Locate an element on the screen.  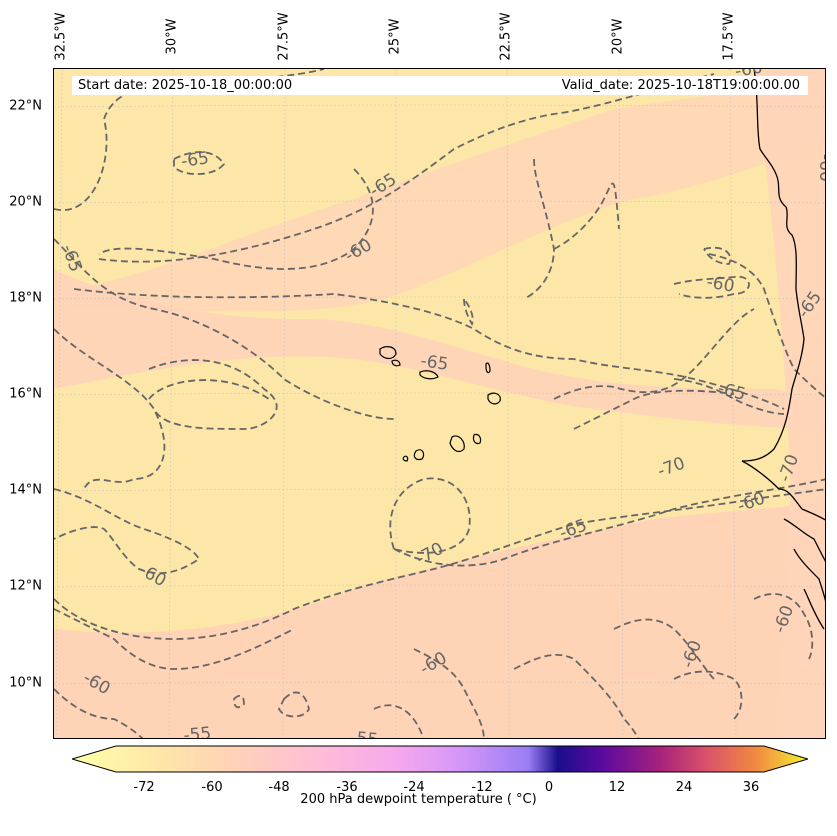
lon-label-30w: 30°W is located at coordinates (172, 36).